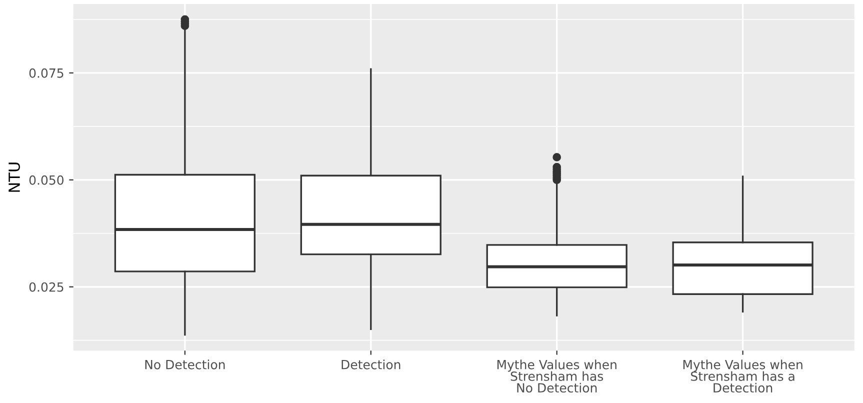 This screenshot has height=403, width=863. Describe the element at coordinates (185, 365) in the screenshot. I see `x-tick-label: No Detection` at that location.